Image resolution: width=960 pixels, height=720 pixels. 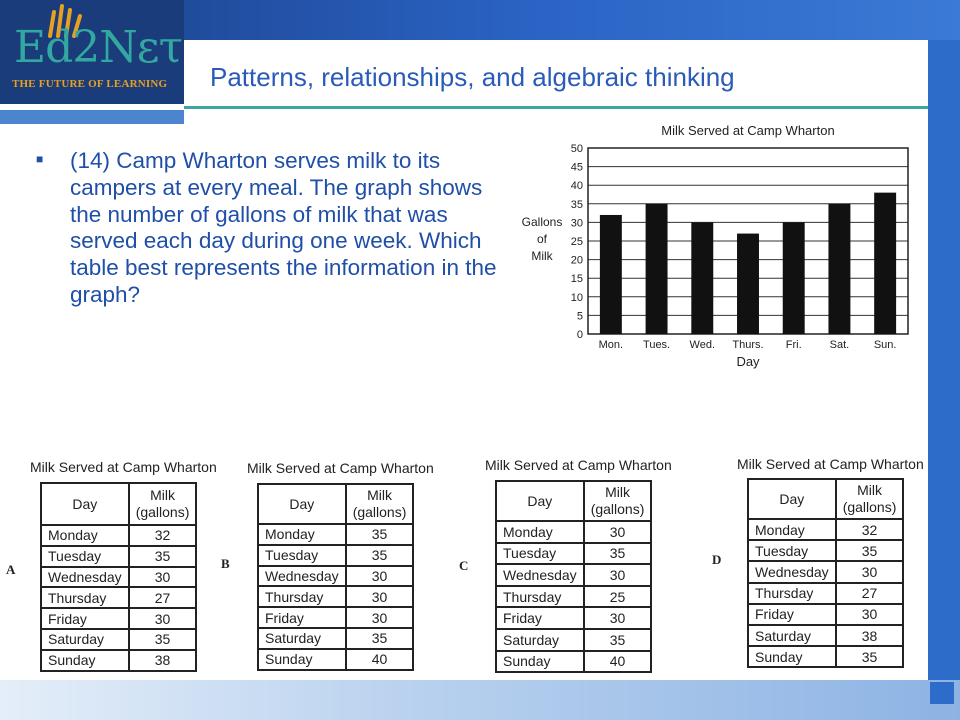 What do you see at coordinates (885, 345) in the screenshot?
I see `x-tick-label: Sun.` at bounding box center [885, 345].